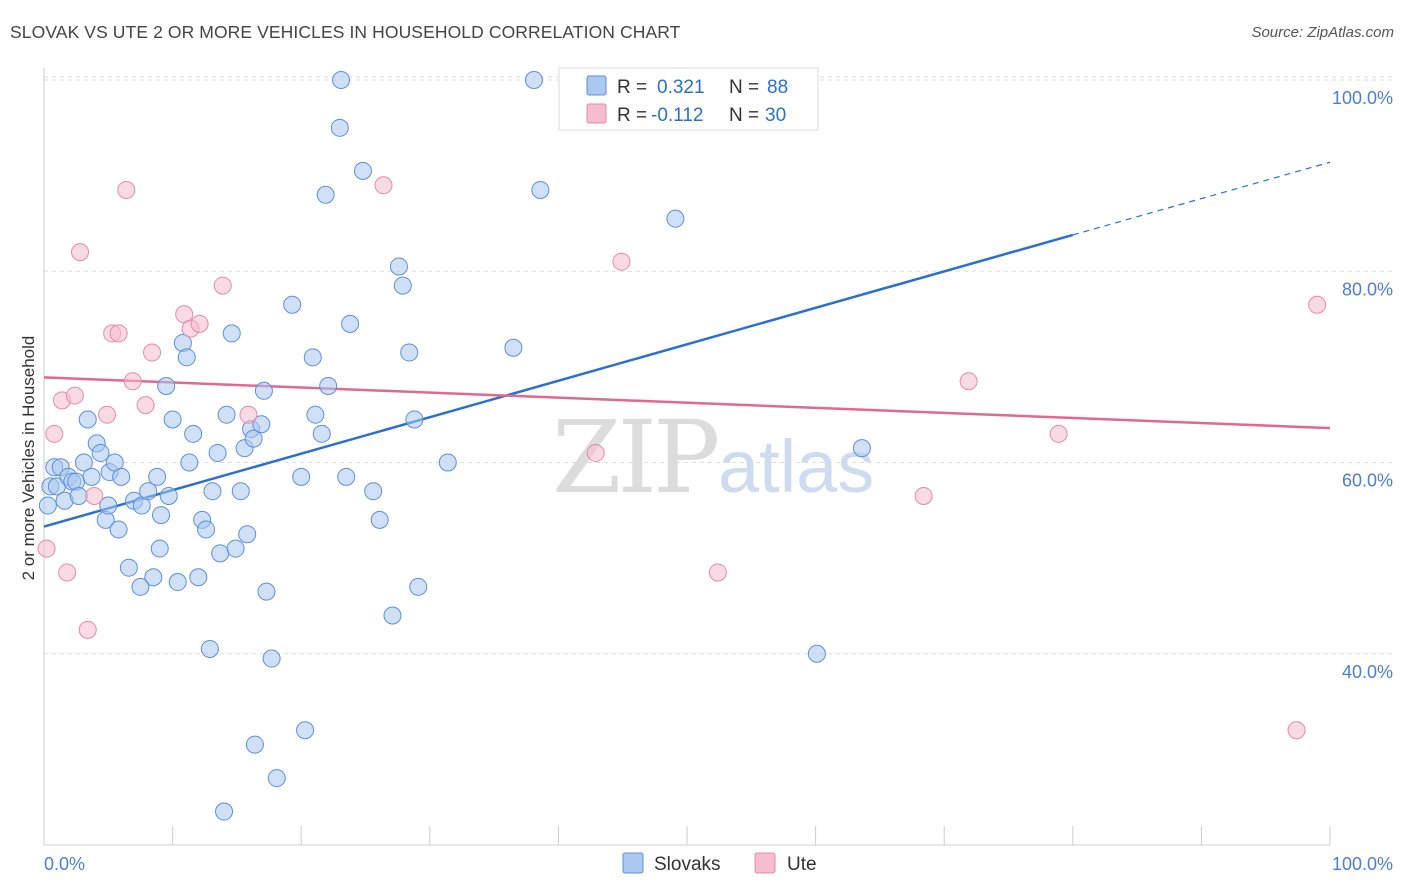 The height and width of the screenshot is (892, 1406). I want to click on y-tick-label-40: 40.0%, so click(1367, 672).